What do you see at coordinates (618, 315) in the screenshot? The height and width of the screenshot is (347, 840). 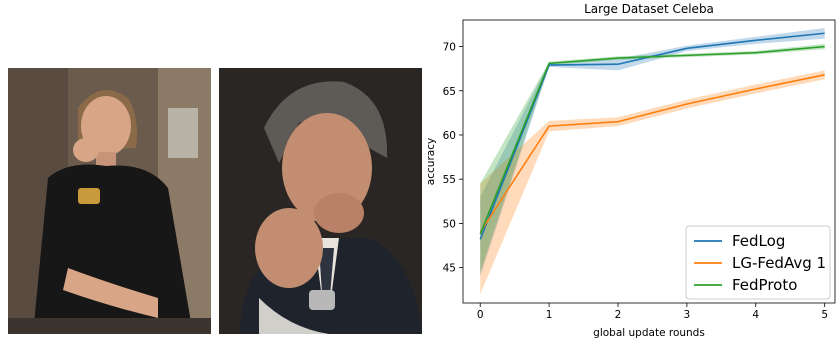 I see `x-tick-label: 2` at bounding box center [618, 315].